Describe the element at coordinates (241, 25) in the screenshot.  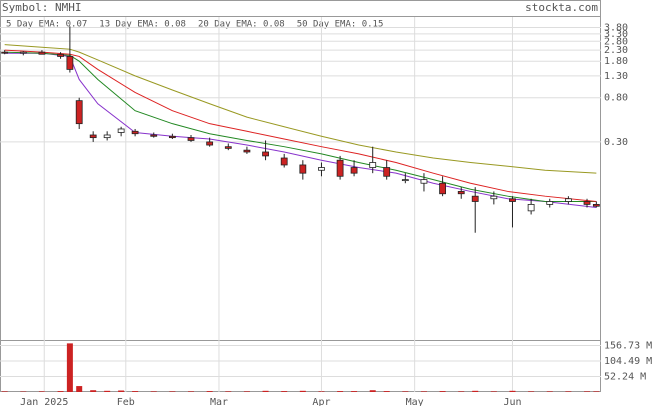
I see `legend-entry: 20 Day EMA: 0.08` at that location.